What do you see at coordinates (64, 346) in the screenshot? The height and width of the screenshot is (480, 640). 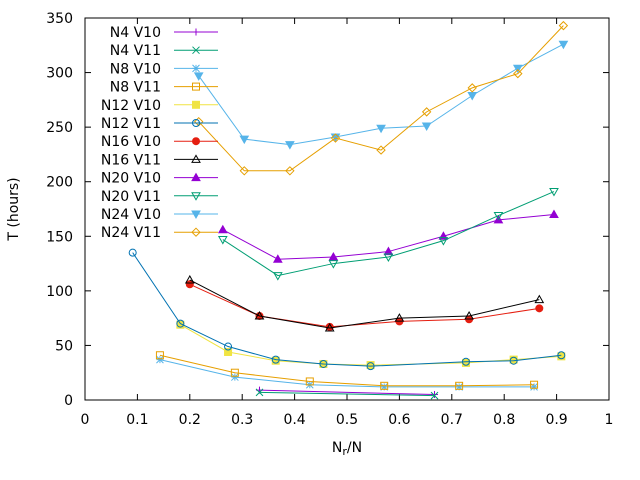 I see `y-tick-label: 50` at bounding box center [64, 346].